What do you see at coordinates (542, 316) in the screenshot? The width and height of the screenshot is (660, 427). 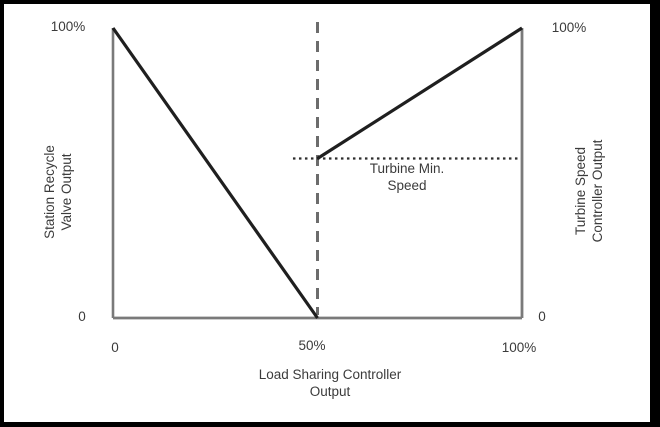 I see `right-axis-bottom-tick-label: 0` at bounding box center [542, 316].